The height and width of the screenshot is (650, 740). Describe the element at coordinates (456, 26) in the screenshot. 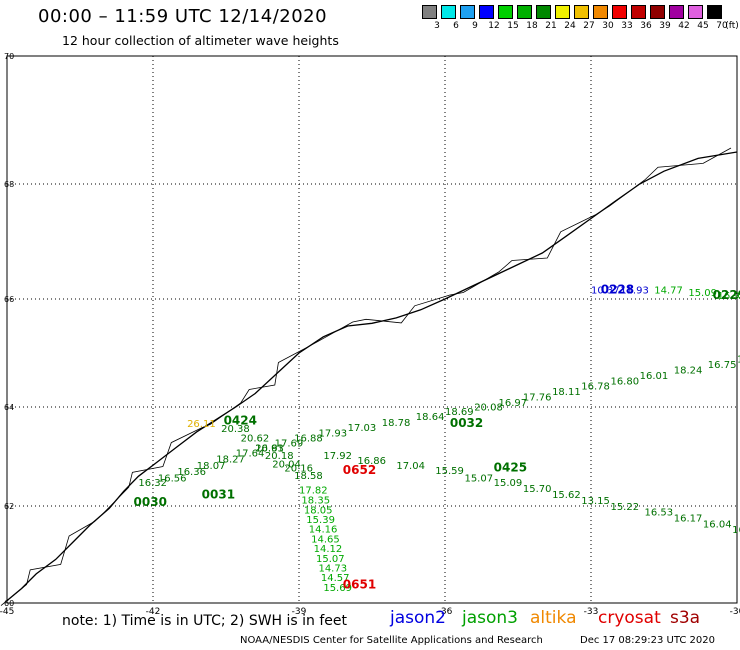

I see `legend-label: 6` at that location.